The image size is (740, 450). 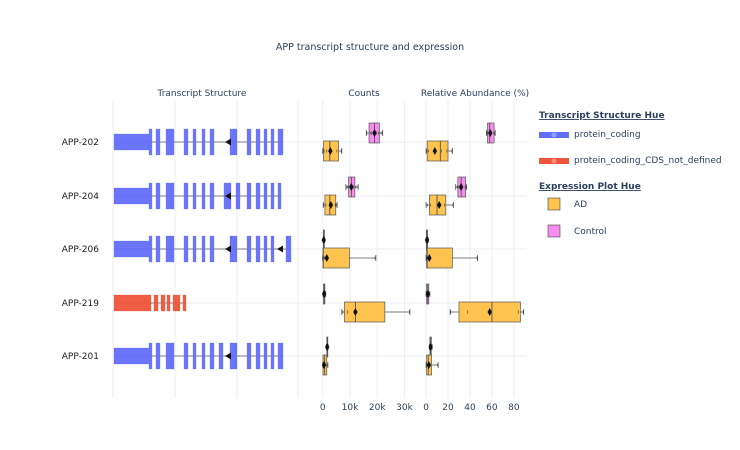 I want to click on legend-label-cds-not-defined: protein_coding_CDS_not_defined, so click(x=648, y=161).